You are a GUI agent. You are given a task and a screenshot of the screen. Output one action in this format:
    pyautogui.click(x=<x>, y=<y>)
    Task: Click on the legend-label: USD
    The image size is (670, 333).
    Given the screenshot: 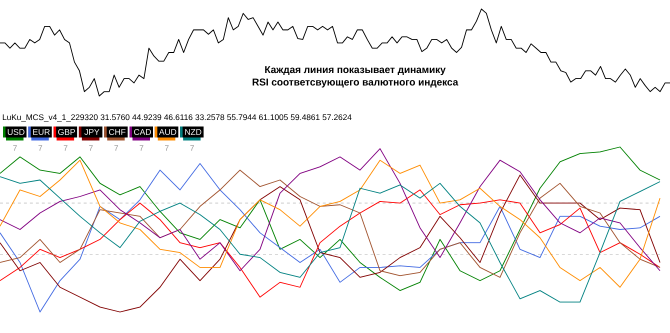 What is the action you would take?
    pyautogui.click(x=16, y=132)
    